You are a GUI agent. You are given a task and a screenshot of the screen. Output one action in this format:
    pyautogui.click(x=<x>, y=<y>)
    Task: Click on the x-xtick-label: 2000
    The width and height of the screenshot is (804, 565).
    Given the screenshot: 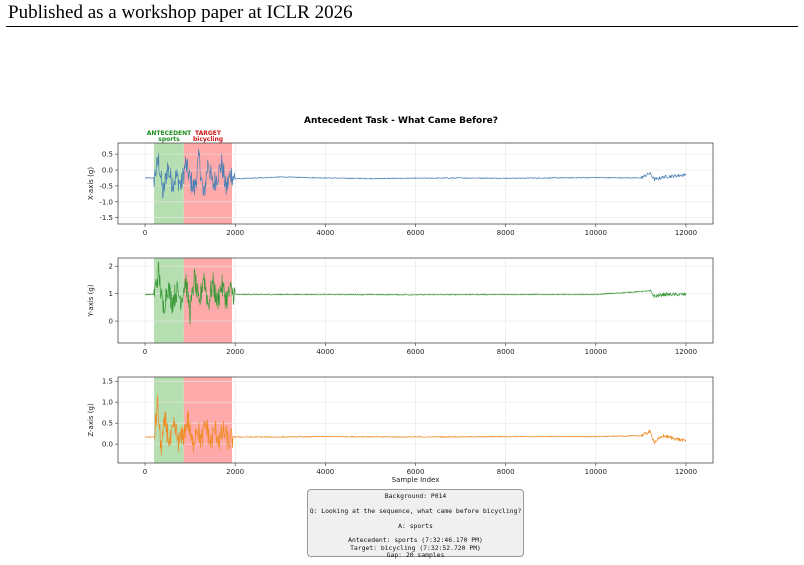 What is the action you would take?
    pyautogui.click(x=235, y=233)
    